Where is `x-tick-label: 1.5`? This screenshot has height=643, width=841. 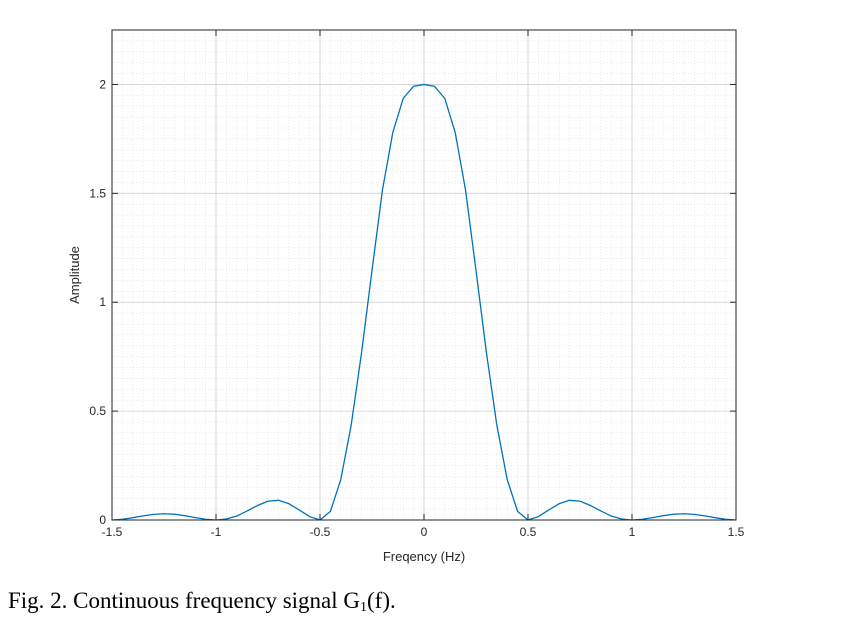
x-tick-label: 1.5 is located at coordinates (736, 532).